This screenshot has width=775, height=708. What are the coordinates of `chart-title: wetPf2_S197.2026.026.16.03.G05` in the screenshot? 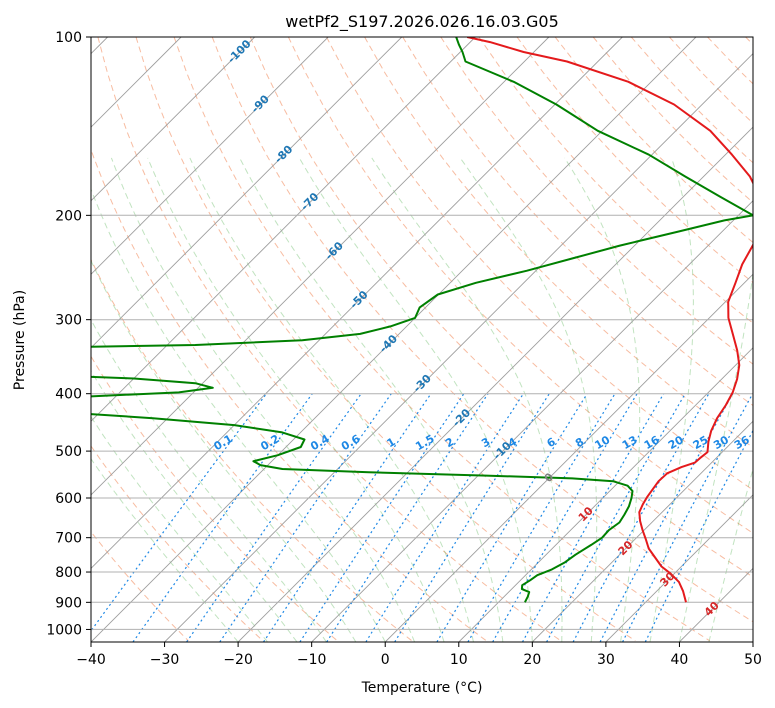 It's located at (422, 22).